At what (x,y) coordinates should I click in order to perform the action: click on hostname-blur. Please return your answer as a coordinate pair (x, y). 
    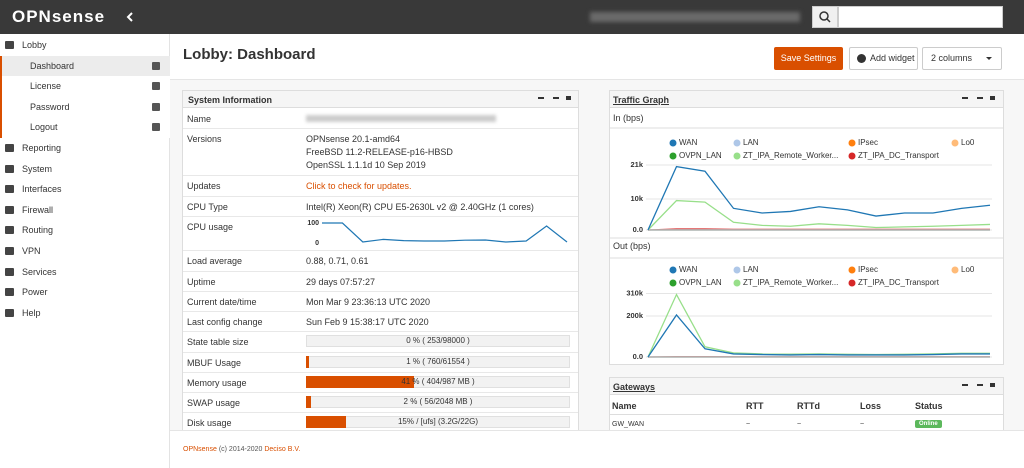
    Looking at the image, I should click on (695, 17).